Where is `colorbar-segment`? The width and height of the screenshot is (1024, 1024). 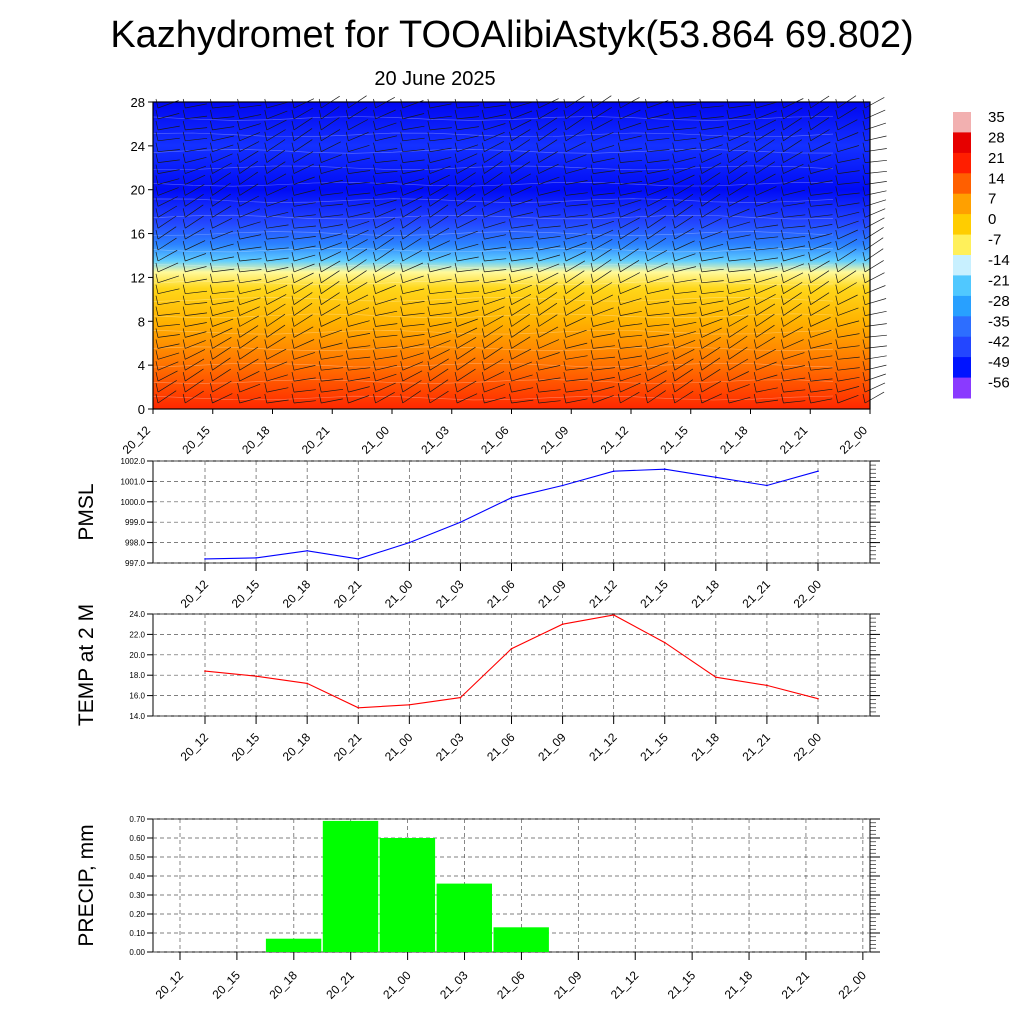
colorbar-segment is located at coordinates (962, 184).